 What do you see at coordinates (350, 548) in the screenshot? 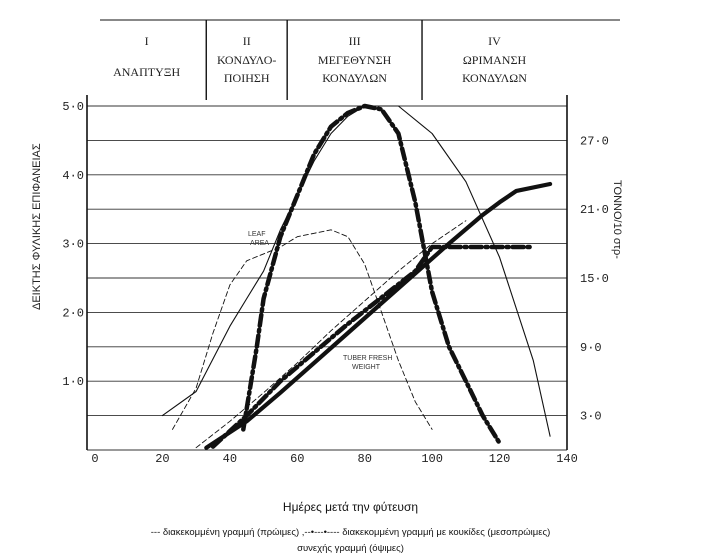
I see `legend-line-2: συνεχής γραμμή (όψιμες)` at bounding box center [350, 548].